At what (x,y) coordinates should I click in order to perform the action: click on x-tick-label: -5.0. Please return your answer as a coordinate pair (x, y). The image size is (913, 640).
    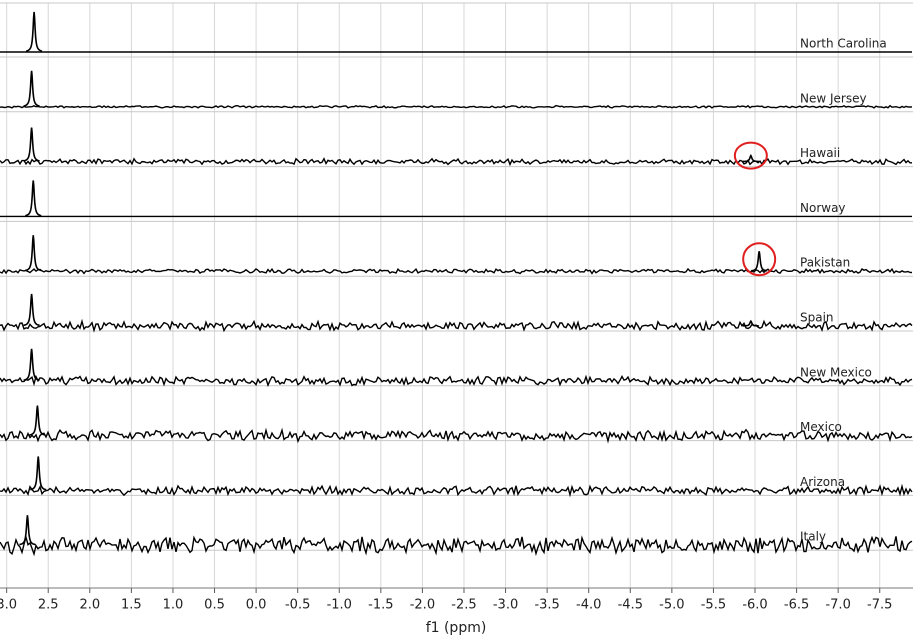
    Looking at the image, I should click on (671, 605).